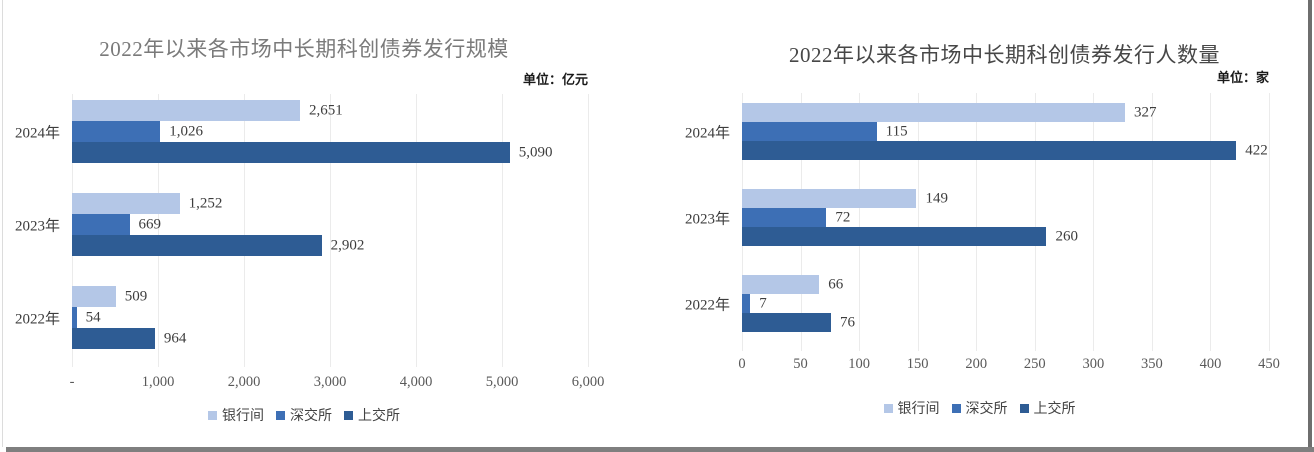 This screenshot has height=452, width=1314. I want to click on legend-label: 银行间, so click(918, 408).